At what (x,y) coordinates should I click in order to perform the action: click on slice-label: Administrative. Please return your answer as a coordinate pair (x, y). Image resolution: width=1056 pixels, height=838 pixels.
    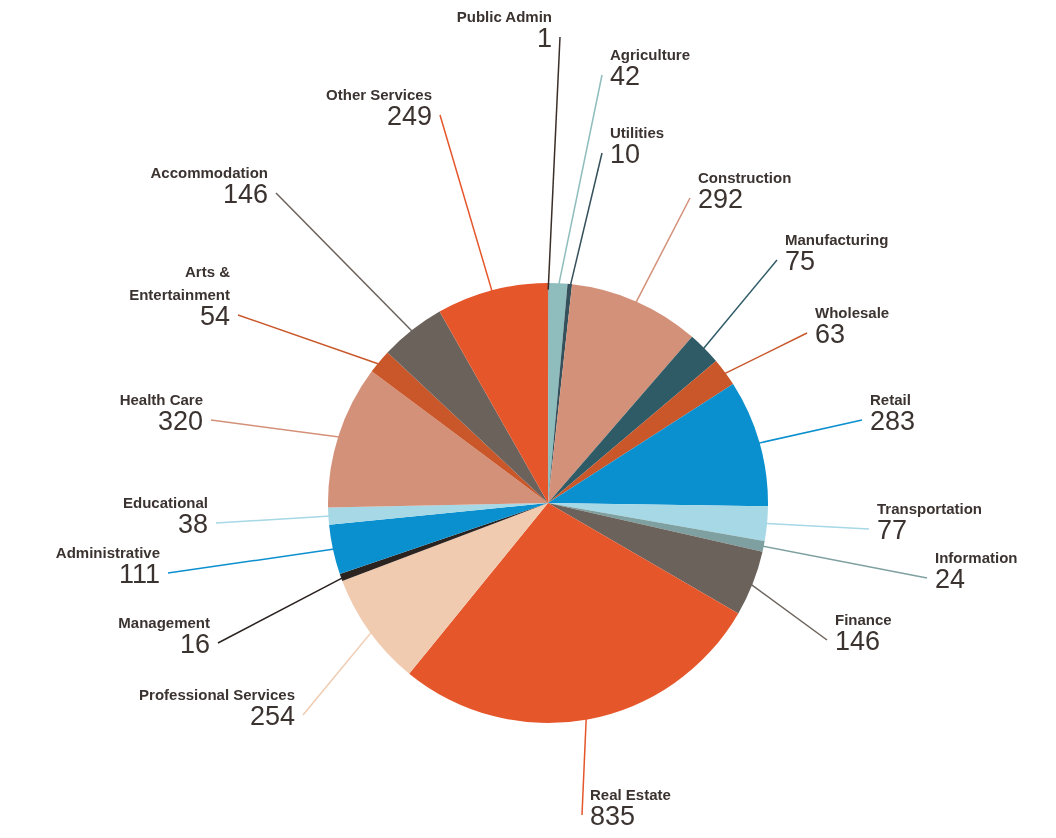
    Looking at the image, I should click on (107, 552).